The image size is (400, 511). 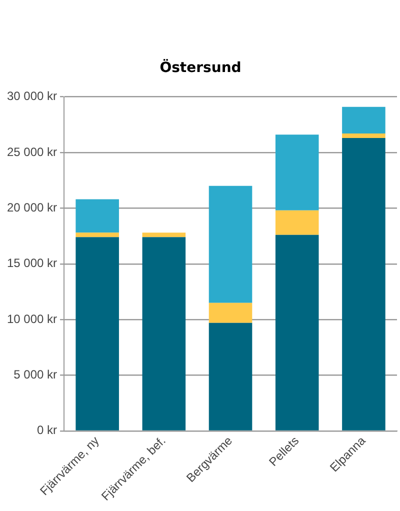 I want to click on chart-title: Östersund, so click(x=201, y=67).